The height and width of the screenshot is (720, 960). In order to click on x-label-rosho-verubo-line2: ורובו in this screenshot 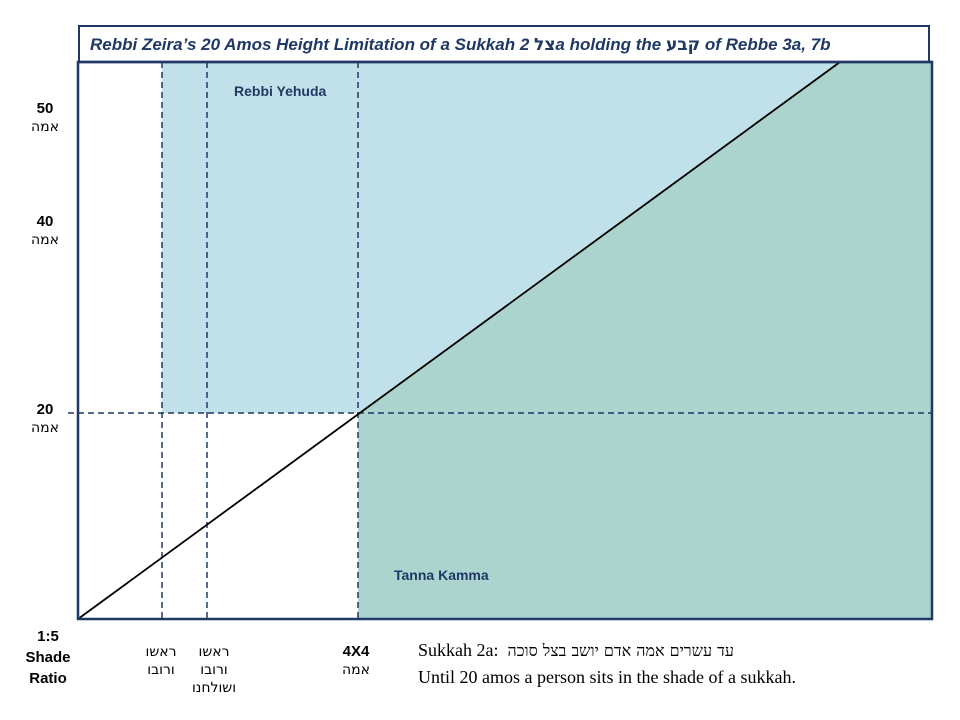, I will do `click(161, 670)`.